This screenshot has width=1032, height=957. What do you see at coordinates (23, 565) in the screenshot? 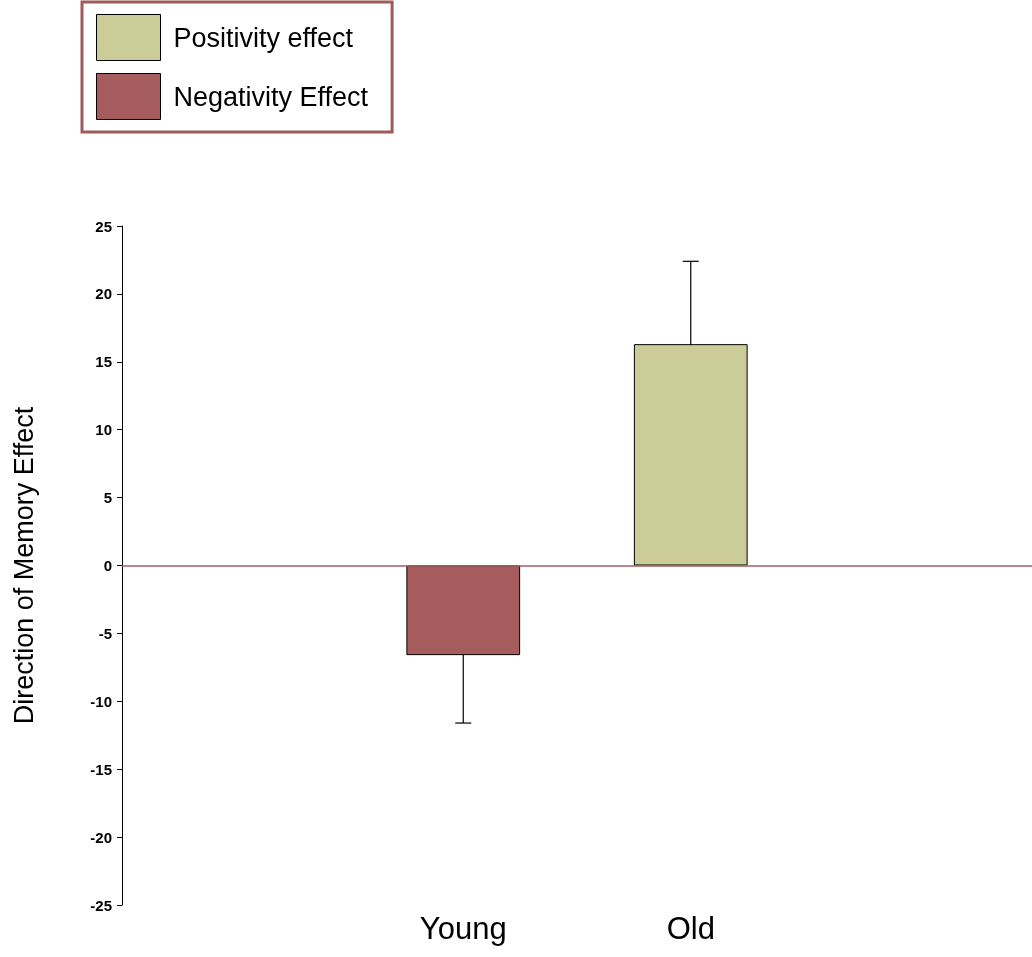
I see `y-axis-title: Direction of Memory Effect` at bounding box center [23, 565].